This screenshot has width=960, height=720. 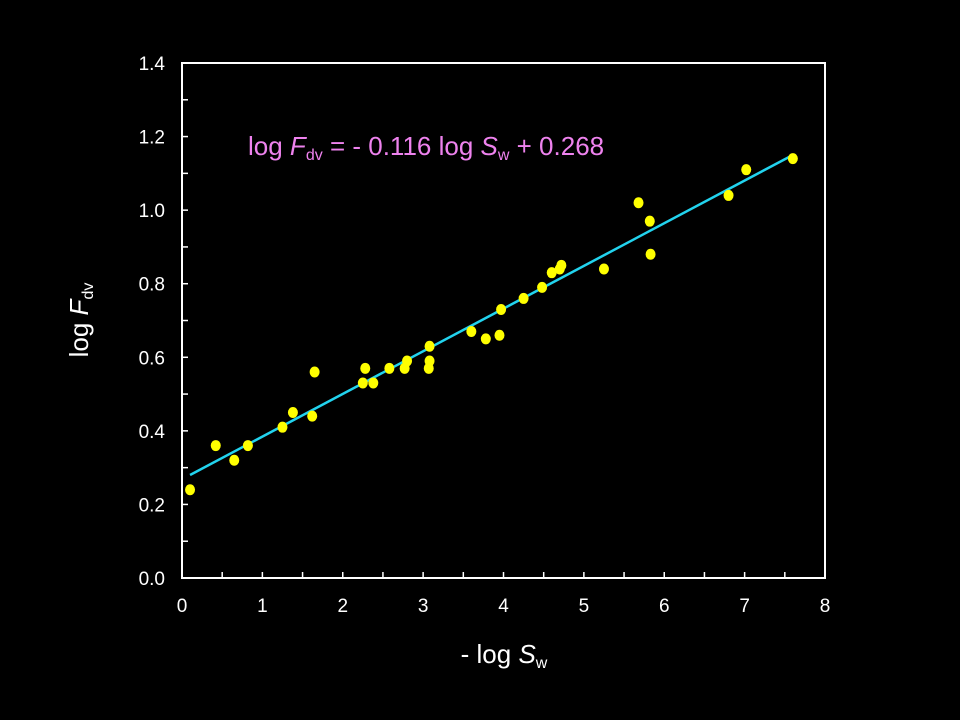 I want to click on x-tick-labels: 0 1 2 3 4 5 6 7 8, so click(x=504, y=606).